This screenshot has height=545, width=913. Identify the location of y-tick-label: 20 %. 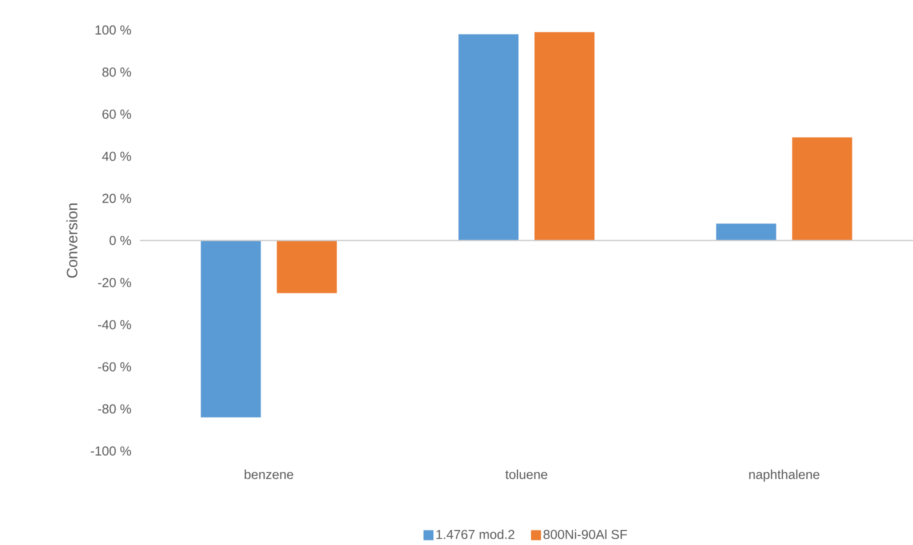
(116, 198).